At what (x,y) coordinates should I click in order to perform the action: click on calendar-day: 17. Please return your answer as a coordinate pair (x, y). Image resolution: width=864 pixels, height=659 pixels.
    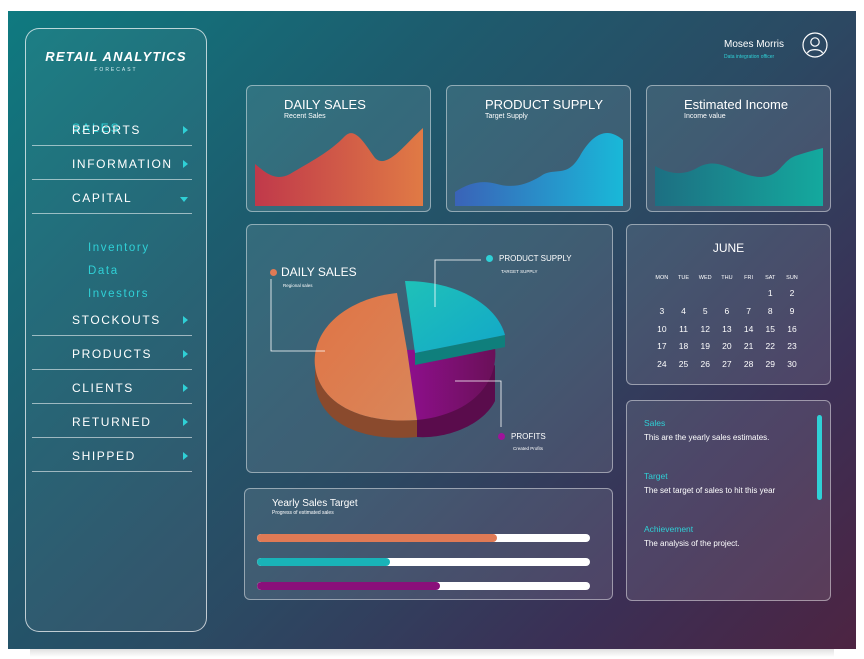
    Looking at the image, I should click on (662, 346).